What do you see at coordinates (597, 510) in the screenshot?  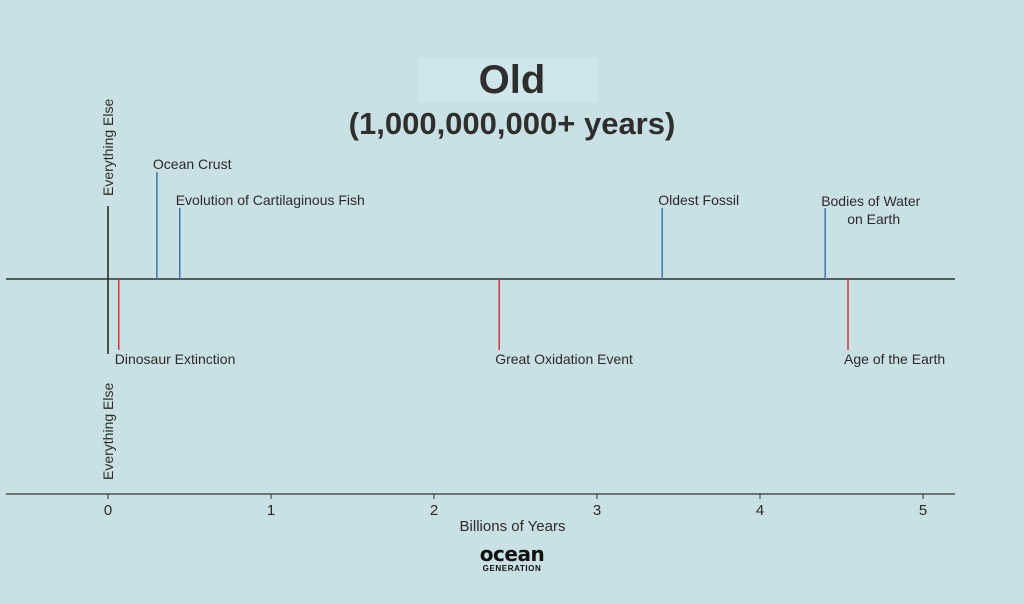 I see `x-tick-label: 3` at bounding box center [597, 510].